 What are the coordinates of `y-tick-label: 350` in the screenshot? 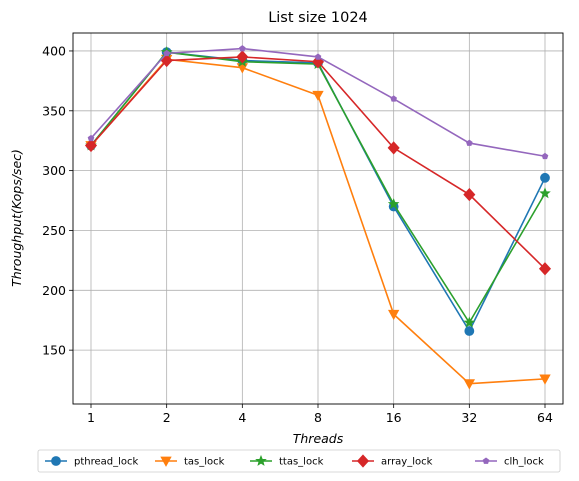 It's located at (54, 110).